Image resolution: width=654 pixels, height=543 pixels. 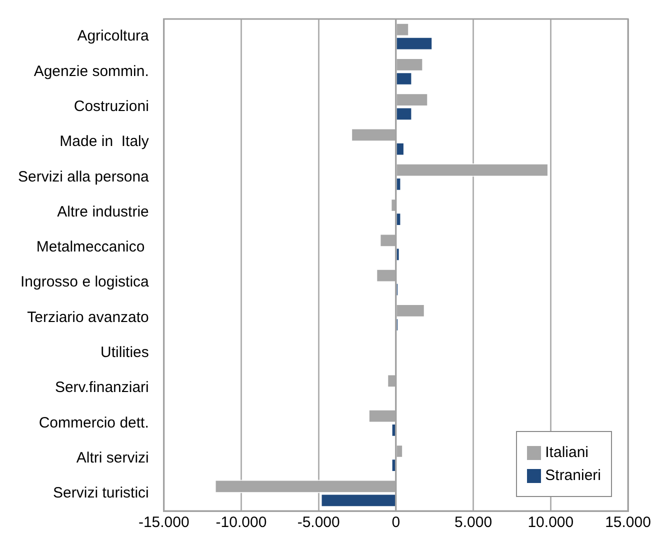 What do you see at coordinates (113, 36) in the screenshot?
I see `y-tick-label: Agricoltura` at bounding box center [113, 36].